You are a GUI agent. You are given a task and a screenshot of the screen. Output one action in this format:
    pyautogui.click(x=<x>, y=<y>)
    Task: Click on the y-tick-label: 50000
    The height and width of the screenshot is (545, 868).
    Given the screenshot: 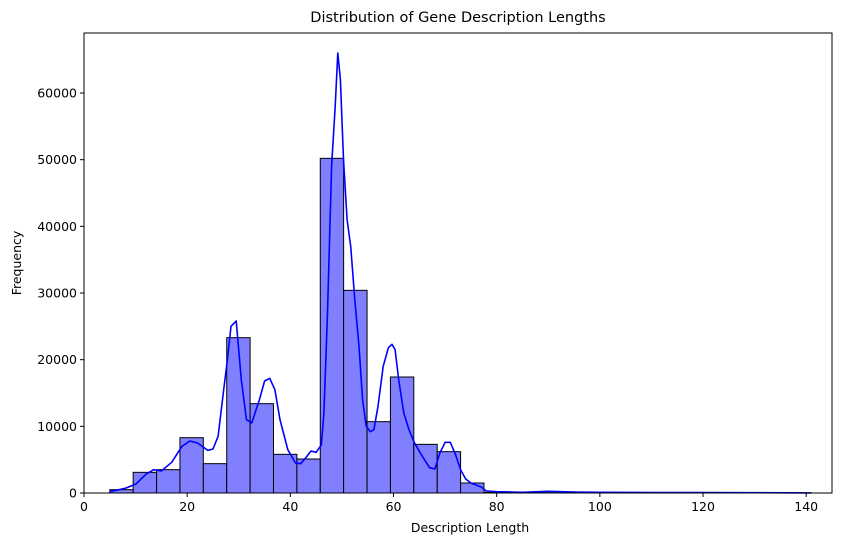 What is the action you would take?
    pyautogui.click(x=57, y=159)
    